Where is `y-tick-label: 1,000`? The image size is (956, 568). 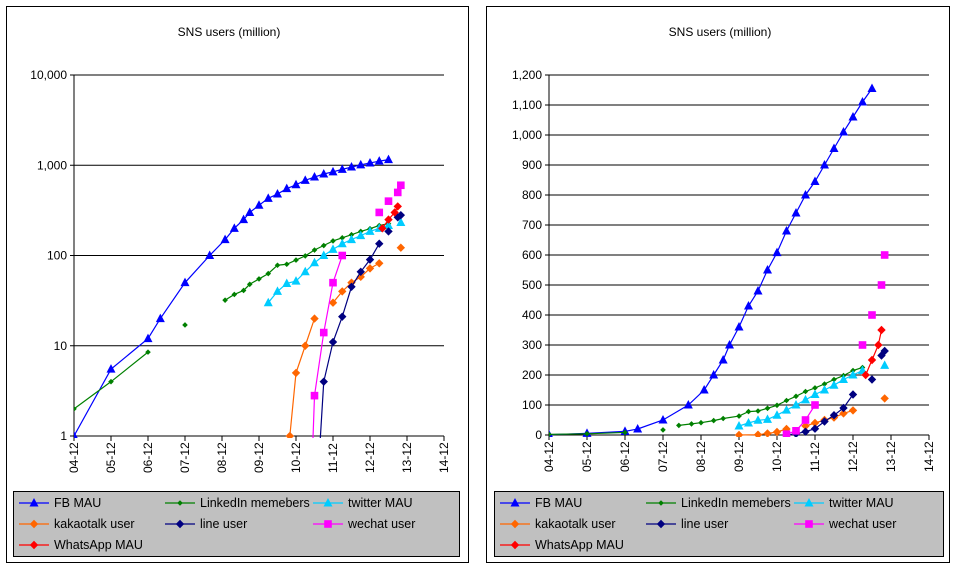
y-tick-label: 1,000 is located at coordinates (52, 165).